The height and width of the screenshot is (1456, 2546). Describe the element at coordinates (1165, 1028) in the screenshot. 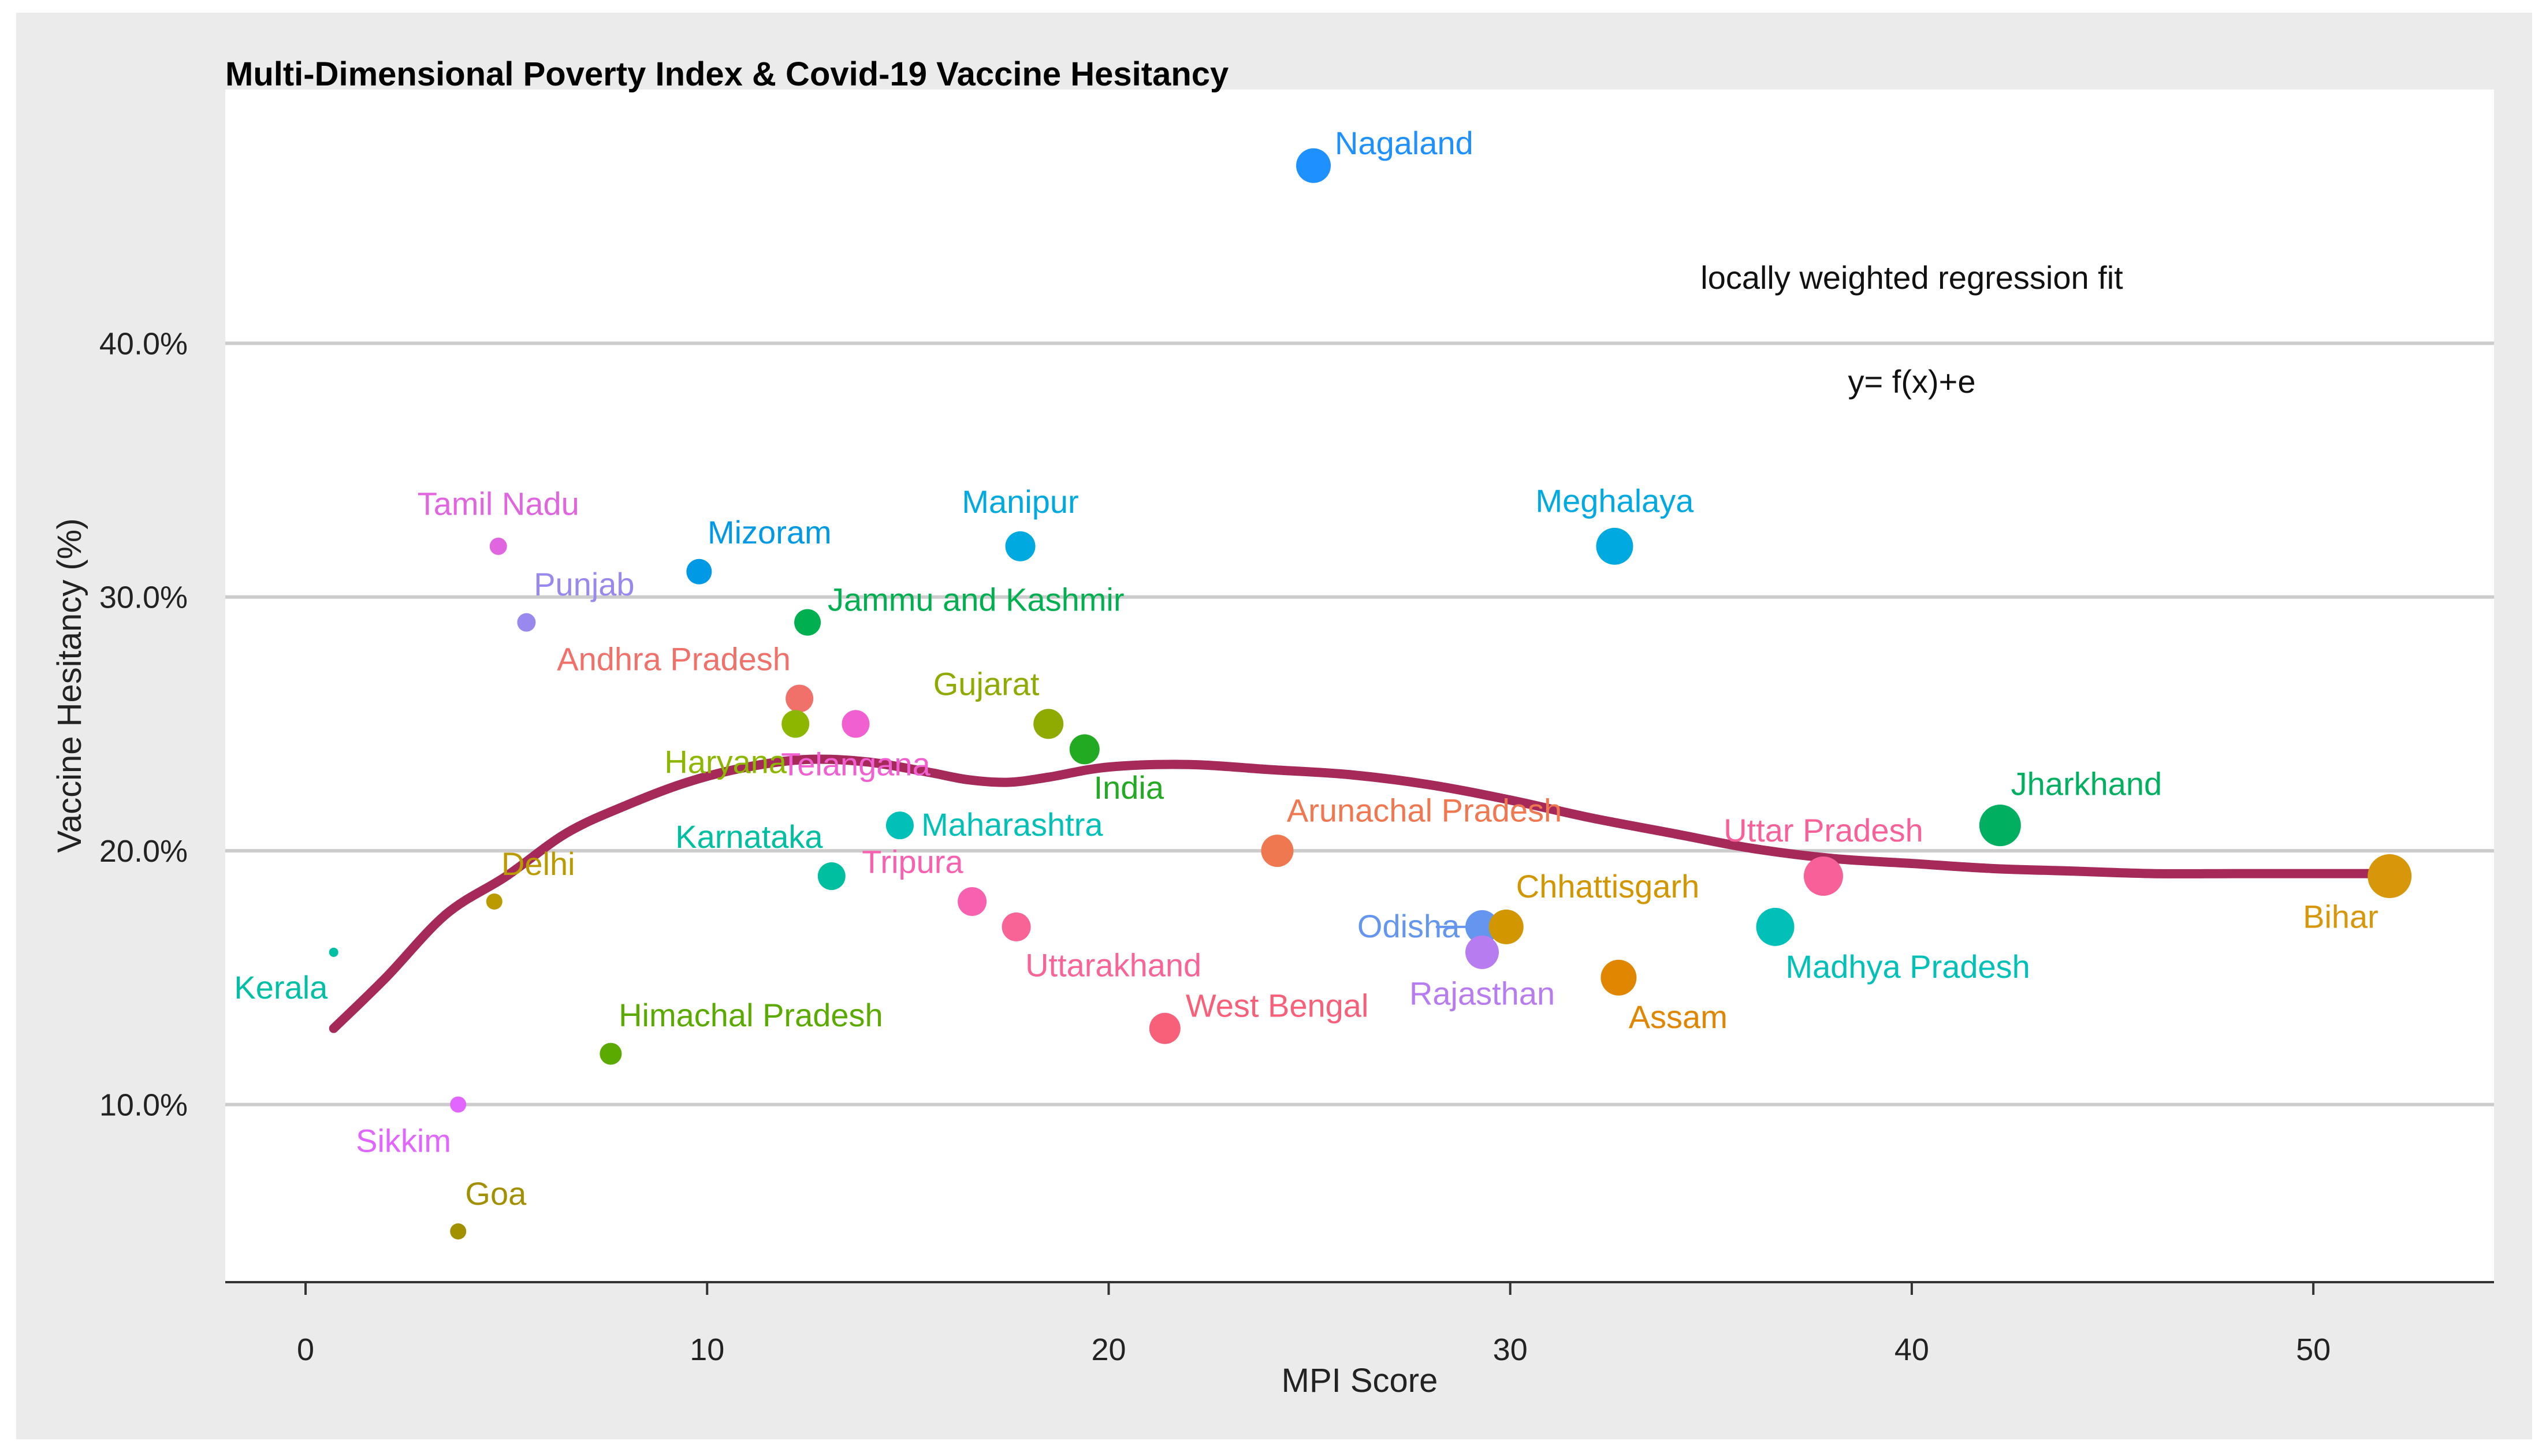

I see `point-west-bengal` at that location.